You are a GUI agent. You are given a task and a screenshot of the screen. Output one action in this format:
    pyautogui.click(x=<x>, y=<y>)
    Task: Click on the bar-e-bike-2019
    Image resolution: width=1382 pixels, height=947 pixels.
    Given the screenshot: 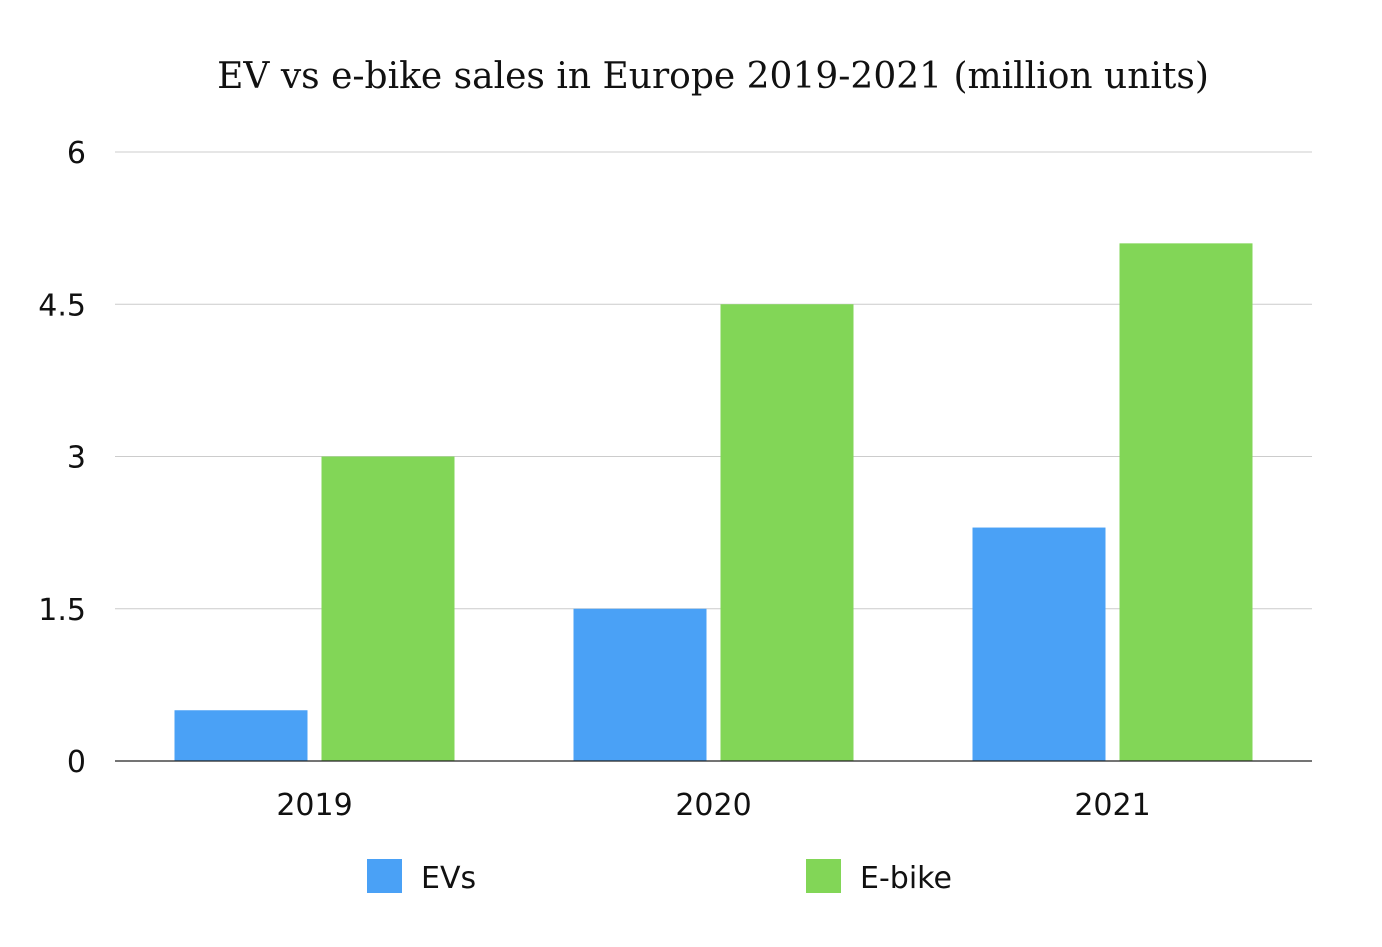 What is the action you would take?
    pyautogui.click(x=388, y=608)
    